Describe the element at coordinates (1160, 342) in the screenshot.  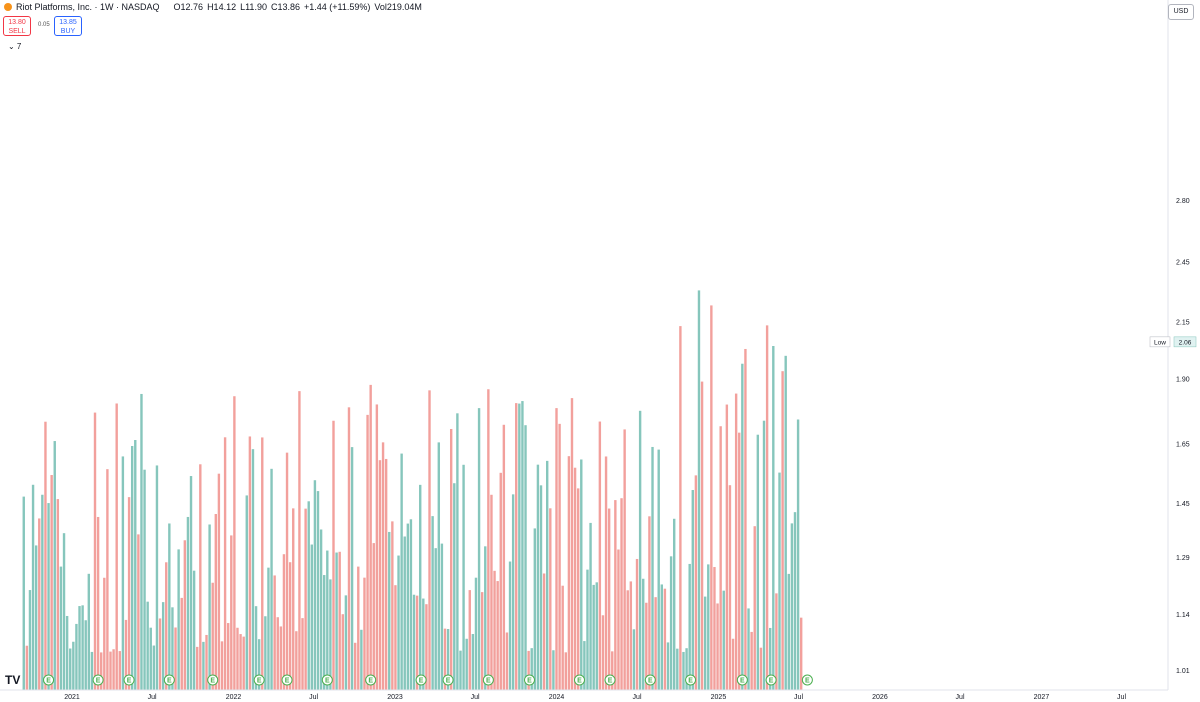
I see `low-tag-label: Low` at that location.